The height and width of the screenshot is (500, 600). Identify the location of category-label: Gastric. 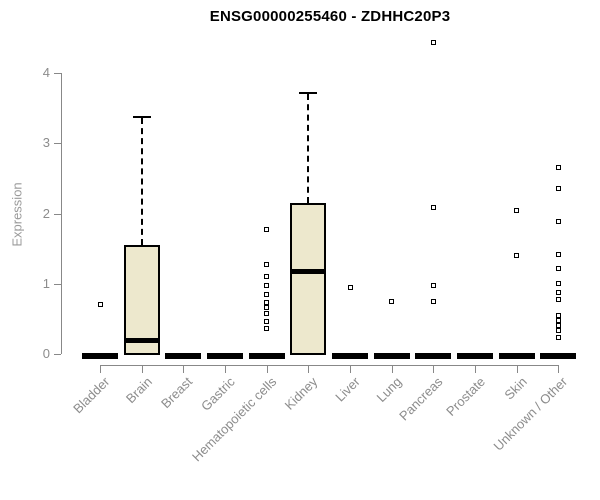
(217, 394).